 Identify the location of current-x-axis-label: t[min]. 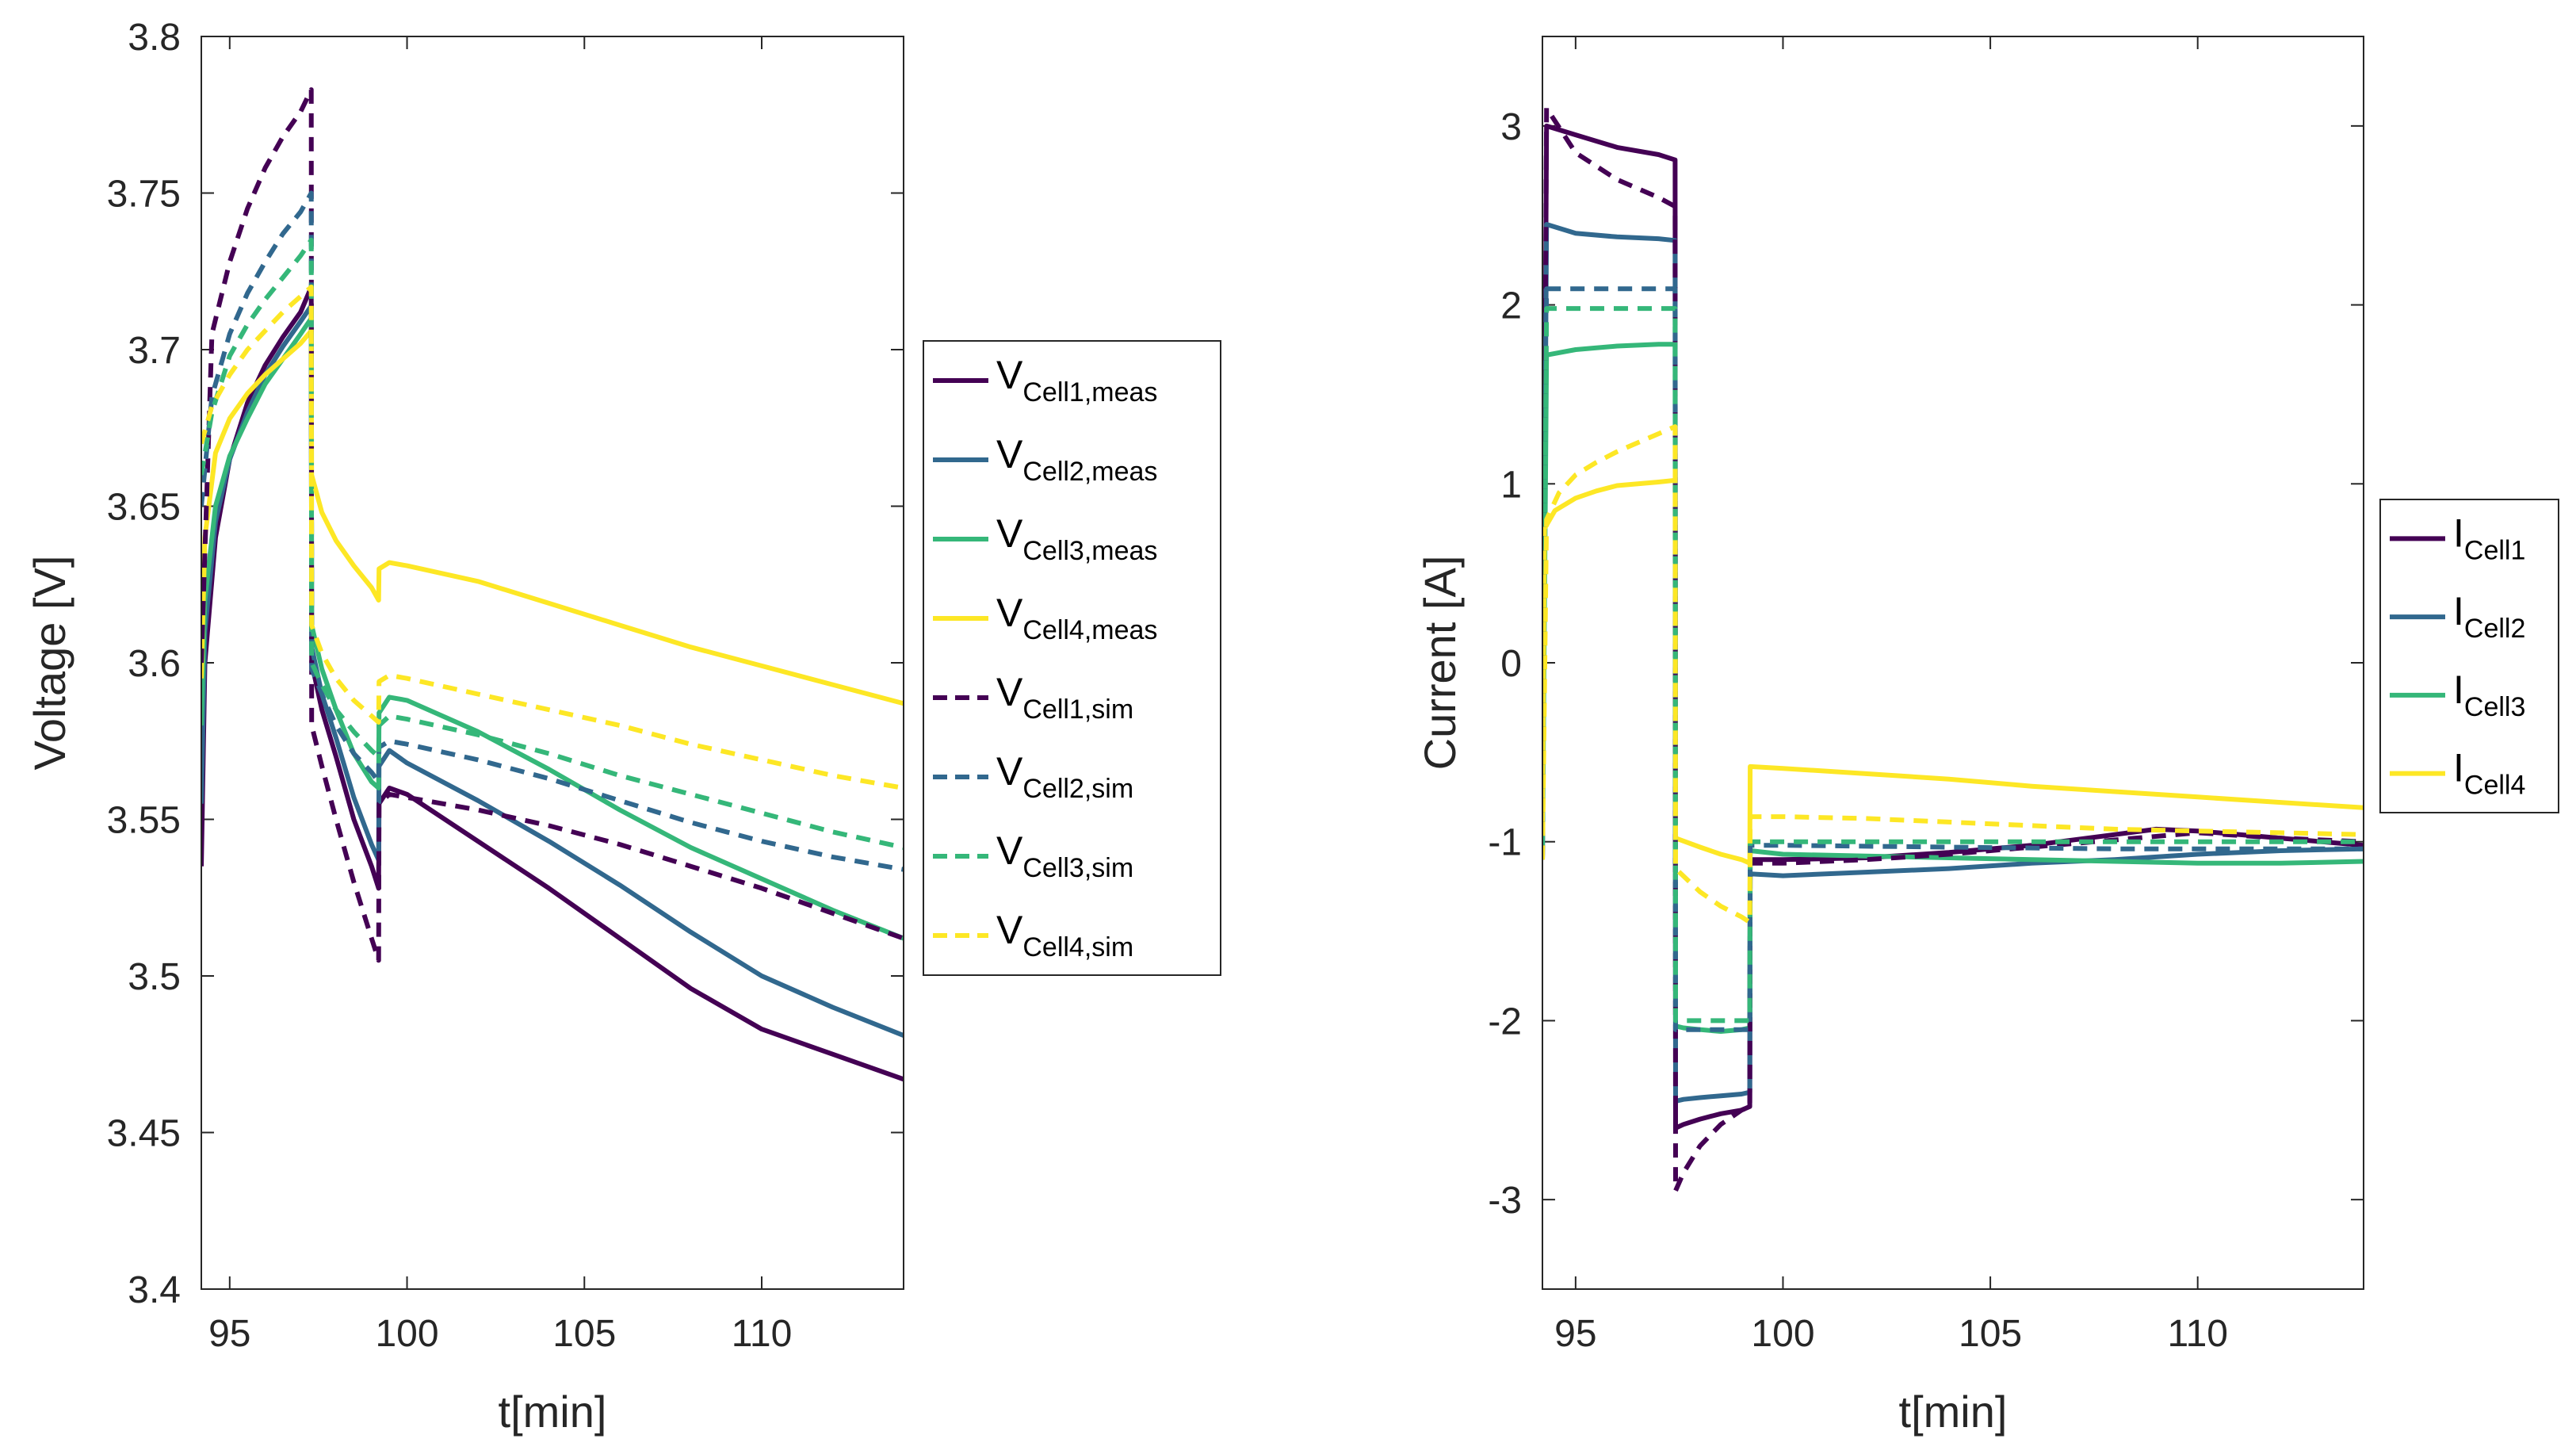
(1953, 1412).